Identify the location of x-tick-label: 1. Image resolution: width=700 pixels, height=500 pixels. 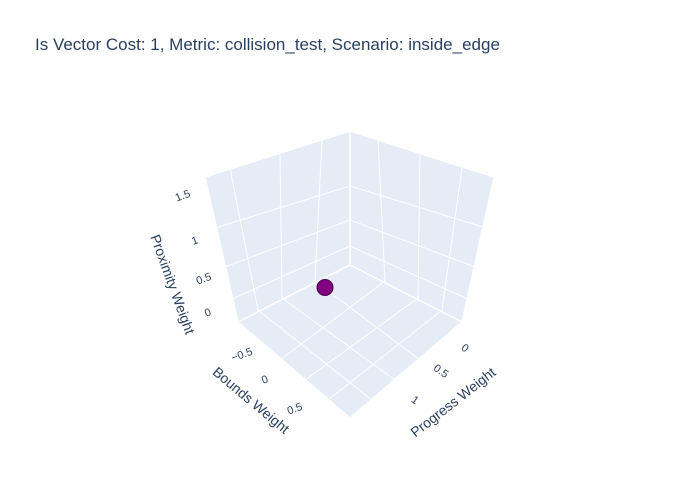
(415, 400).